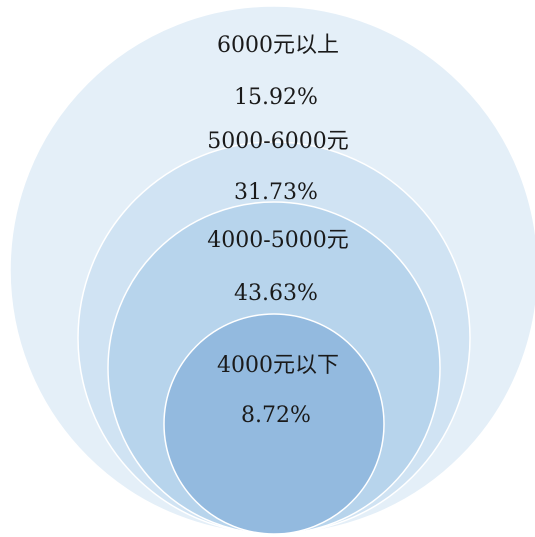 This screenshot has width=535, height=537. What do you see at coordinates (276, 192) in the screenshot?
I see `value-label-1: 31.73%` at bounding box center [276, 192].